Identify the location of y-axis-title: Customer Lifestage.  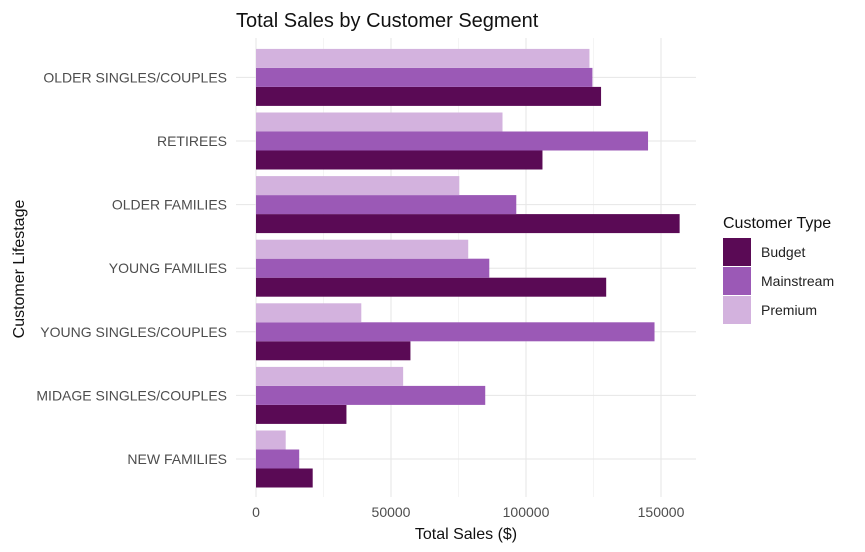
(19, 269).